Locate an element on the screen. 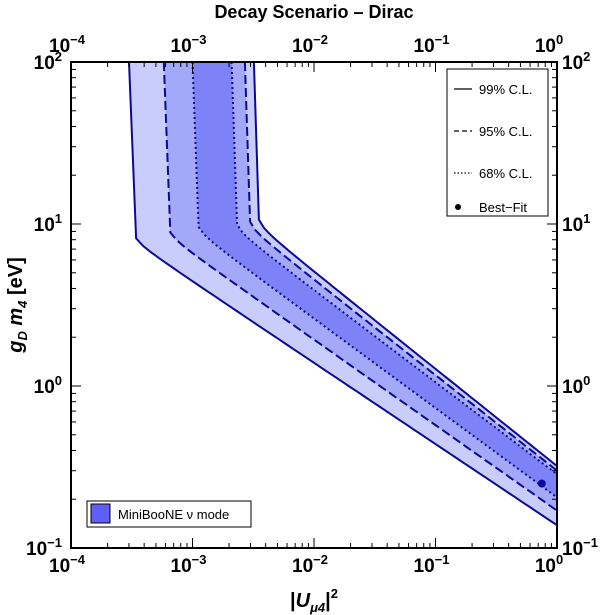 This screenshot has height=615, width=600. legend-label-best-fit: Best−Fit is located at coordinates (503, 207).